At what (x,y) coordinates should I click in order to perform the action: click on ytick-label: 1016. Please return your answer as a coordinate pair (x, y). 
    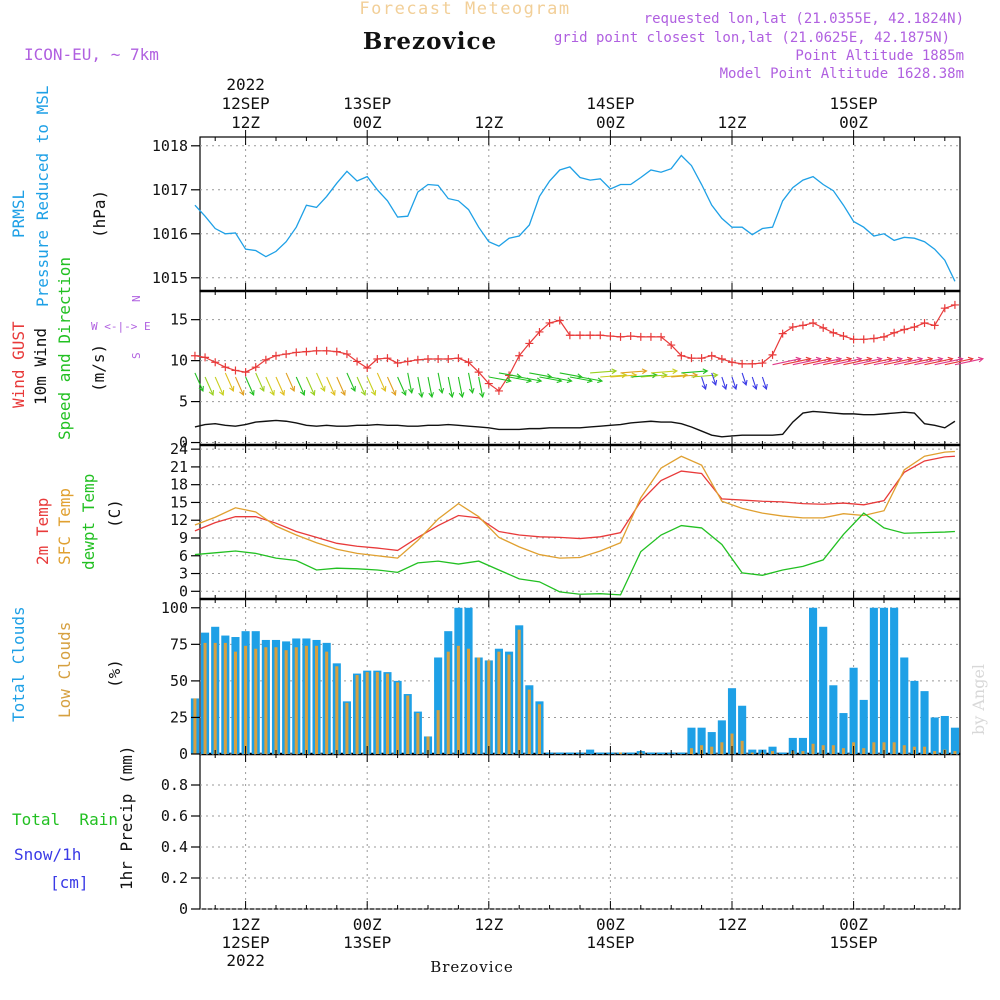
    Looking at the image, I should click on (170, 234).